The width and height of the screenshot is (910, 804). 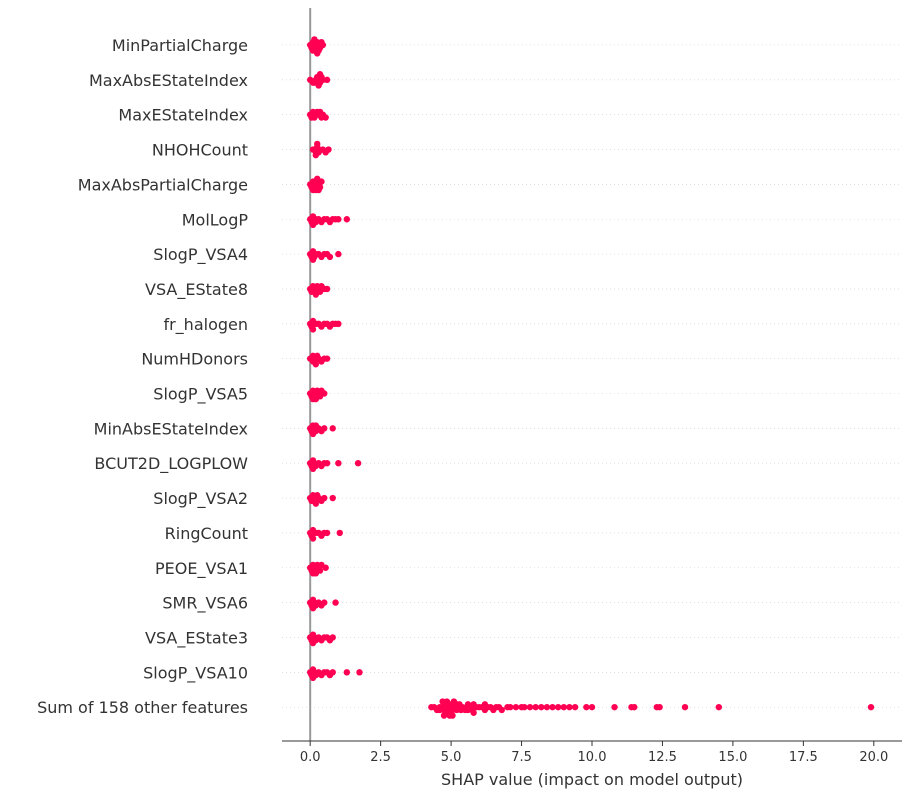 I want to click on feature-label: NHOHCount, so click(x=200, y=150).